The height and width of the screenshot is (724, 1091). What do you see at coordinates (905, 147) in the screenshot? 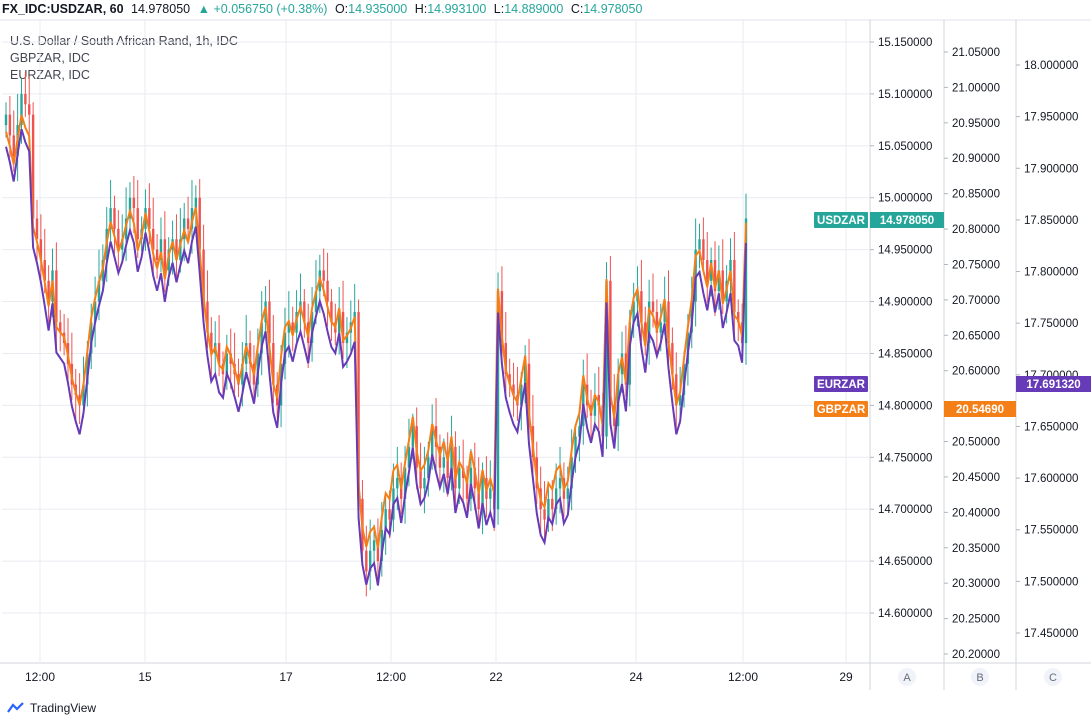
I see `y-tick-label: 15.050000` at bounding box center [905, 147].